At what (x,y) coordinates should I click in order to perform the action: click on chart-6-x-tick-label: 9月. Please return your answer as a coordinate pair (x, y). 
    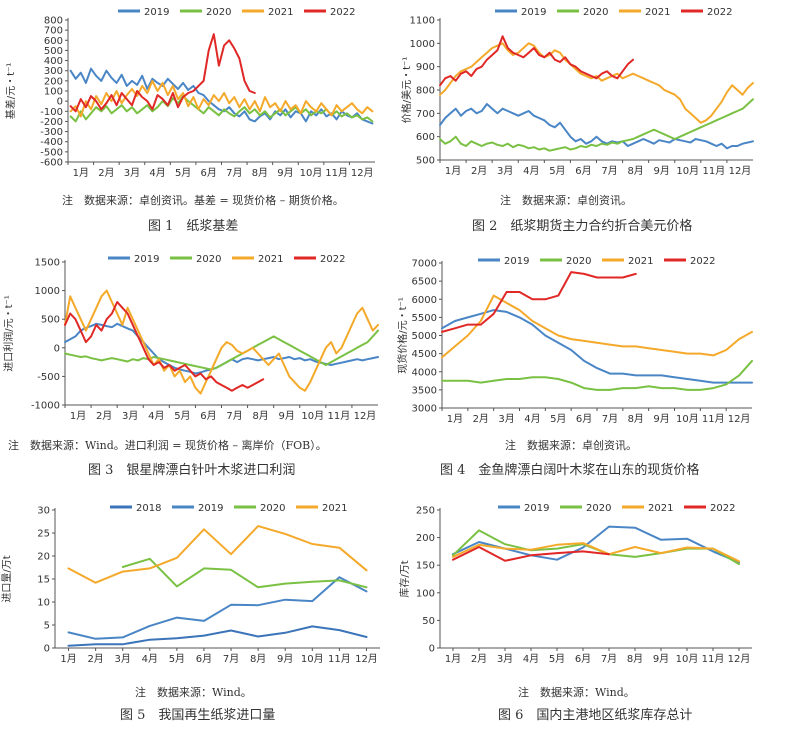
    Looking at the image, I should click on (661, 659).